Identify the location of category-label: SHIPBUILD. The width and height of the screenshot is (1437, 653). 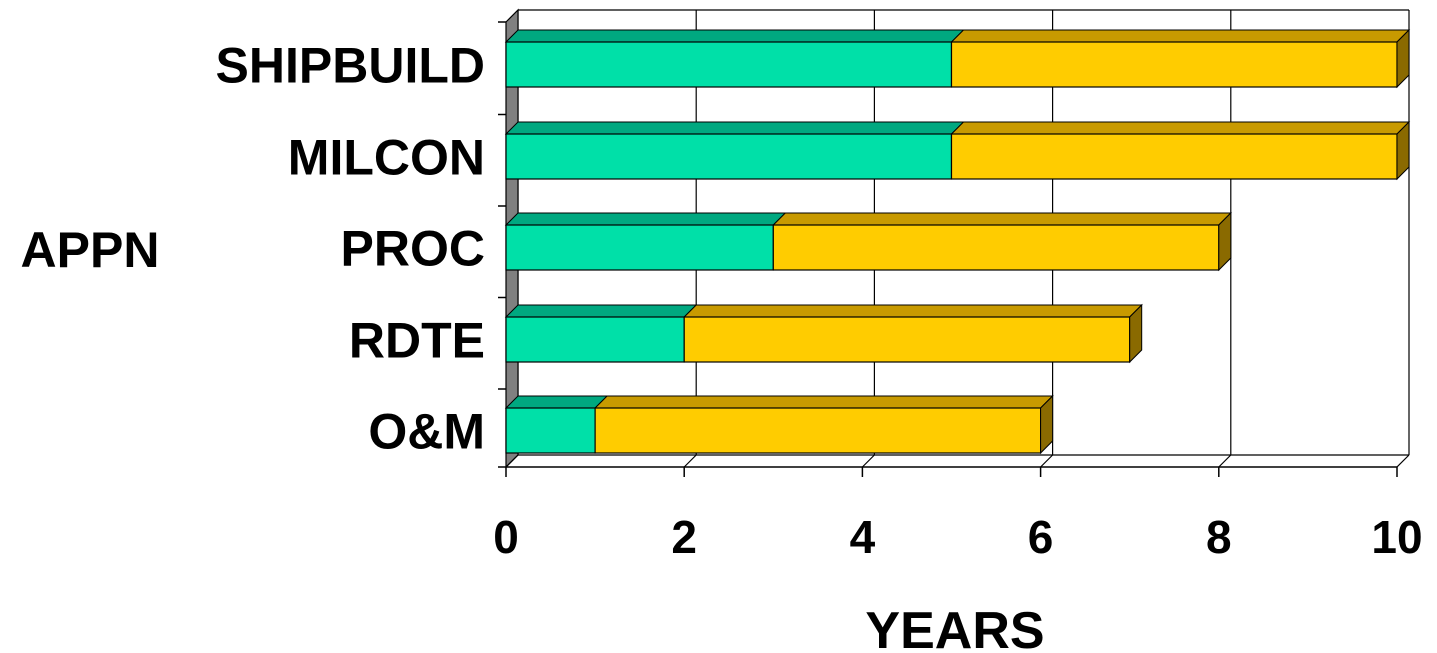
(350, 66).